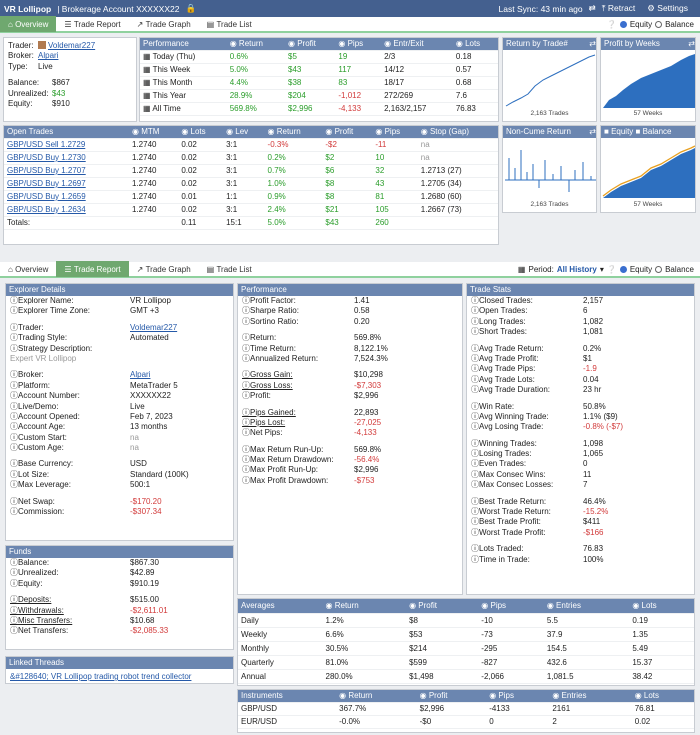  What do you see at coordinates (28, 24) in the screenshot?
I see `tab-overview: ⌂ Overview` at bounding box center [28, 24].